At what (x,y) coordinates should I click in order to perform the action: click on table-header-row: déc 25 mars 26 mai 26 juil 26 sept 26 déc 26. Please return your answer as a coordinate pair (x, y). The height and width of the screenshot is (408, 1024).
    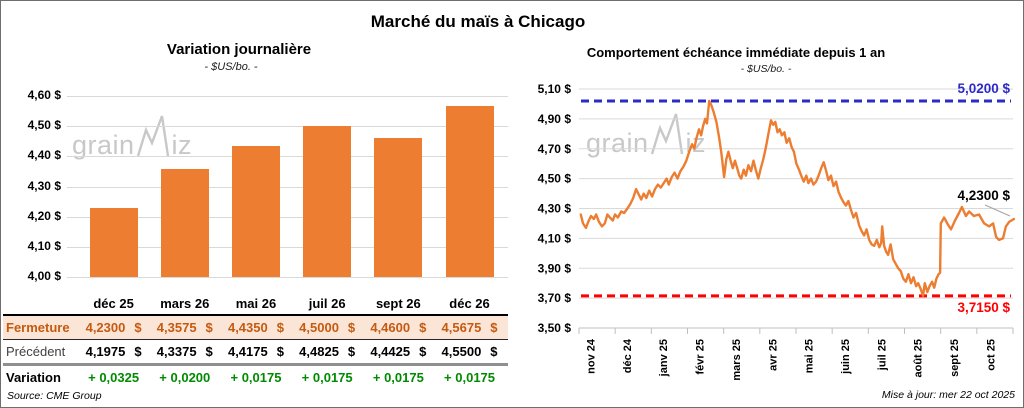
    Looking at the image, I should click on (255, 304).